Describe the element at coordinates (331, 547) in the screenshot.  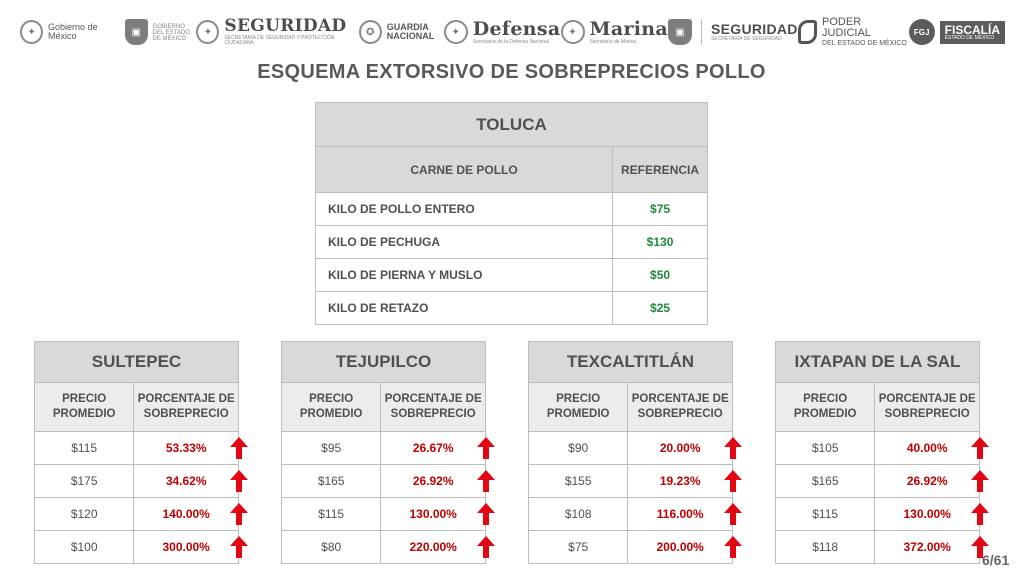
I see `avg-price-cell: $80` at that location.